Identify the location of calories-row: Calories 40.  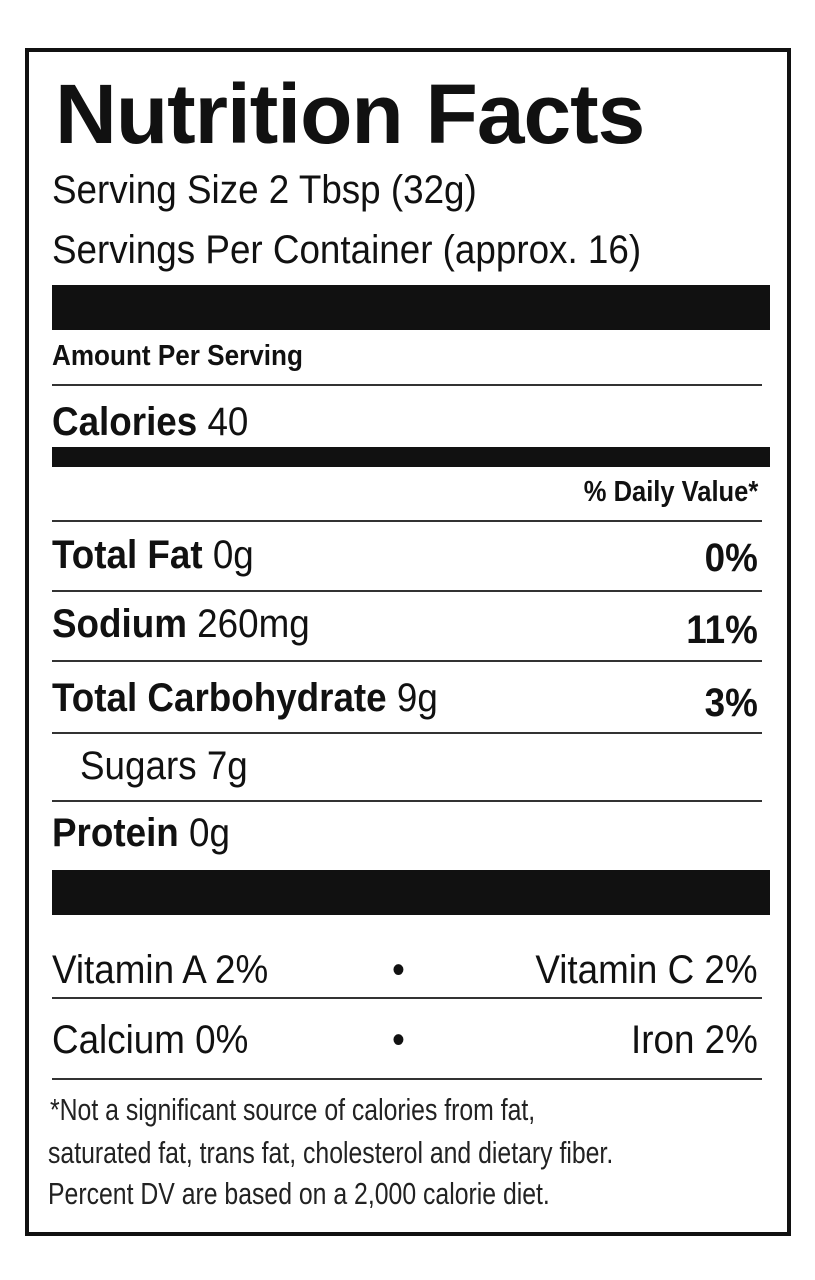
(150, 422).